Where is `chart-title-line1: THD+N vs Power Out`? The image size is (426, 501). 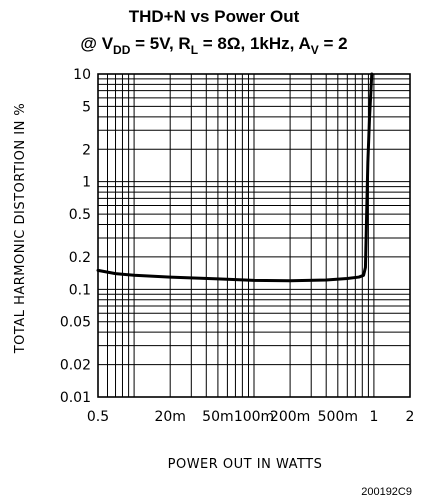 chart-title-line1: THD+N vs Power Out is located at coordinates (214, 16).